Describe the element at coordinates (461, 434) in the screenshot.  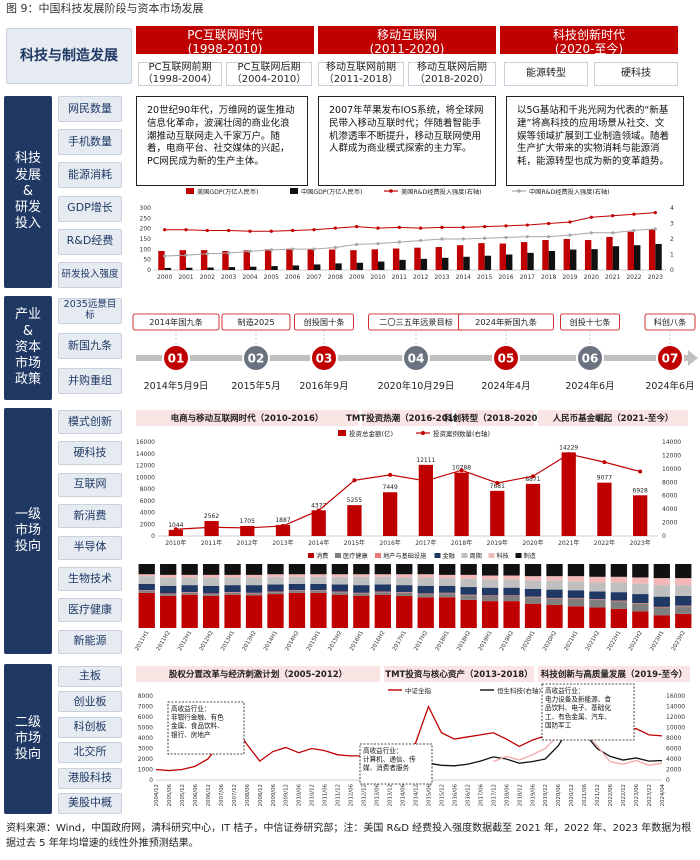
I see `legend-label: 投资案例数量(右轴)` at that location.